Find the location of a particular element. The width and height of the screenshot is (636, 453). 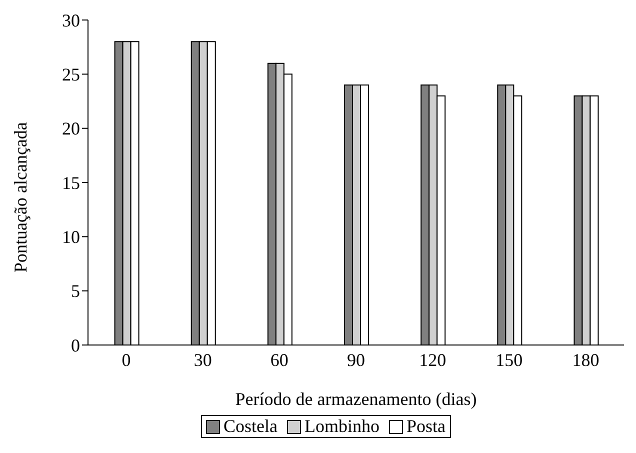

x-tick-label: 90 is located at coordinates (356, 360).